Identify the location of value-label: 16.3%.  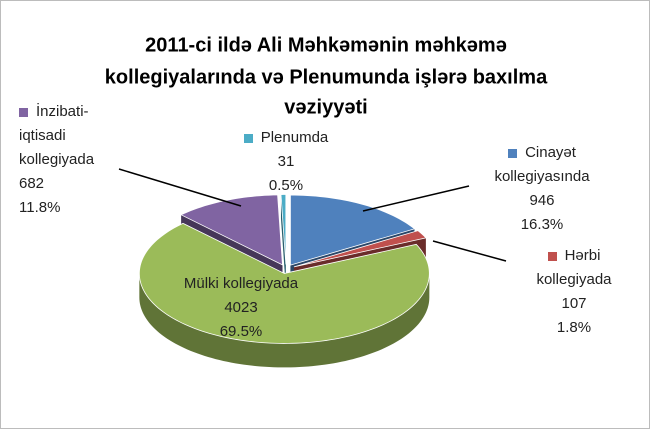
(542, 224).